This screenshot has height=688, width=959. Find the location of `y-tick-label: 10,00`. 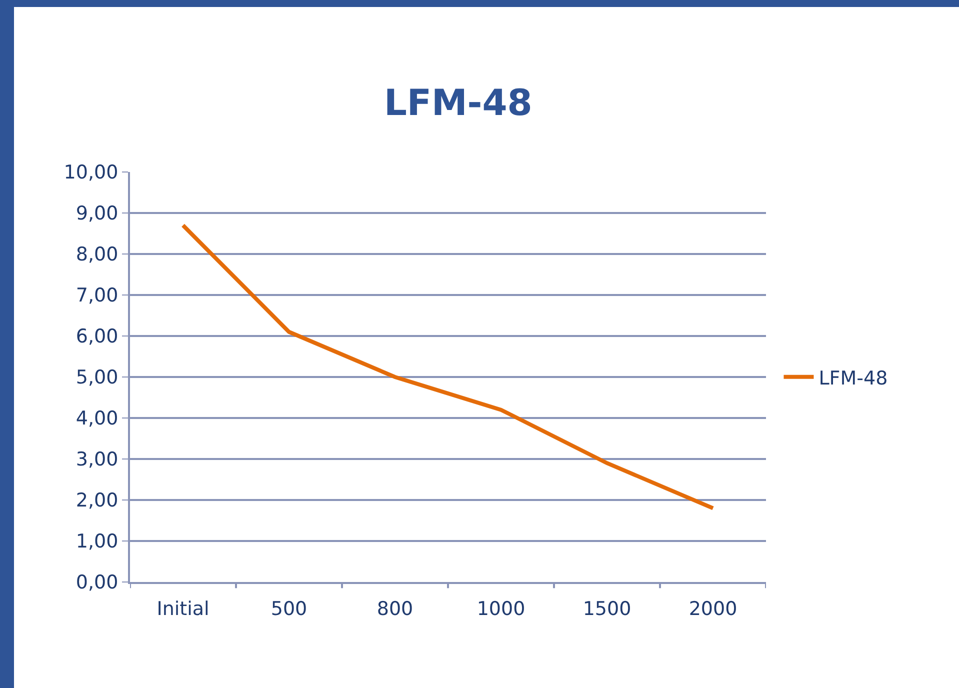

y-tick-label: 10,00 is located at coordinates (91, 173).